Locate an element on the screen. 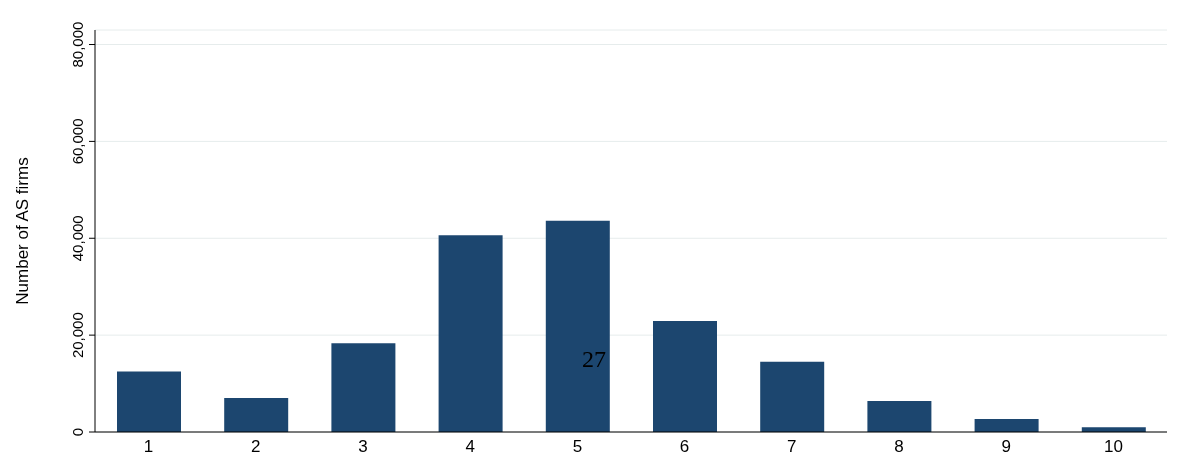 This screenshot has height=453, width=1183. y-tick-label: 80,000 is located at coordinates (77, 44).